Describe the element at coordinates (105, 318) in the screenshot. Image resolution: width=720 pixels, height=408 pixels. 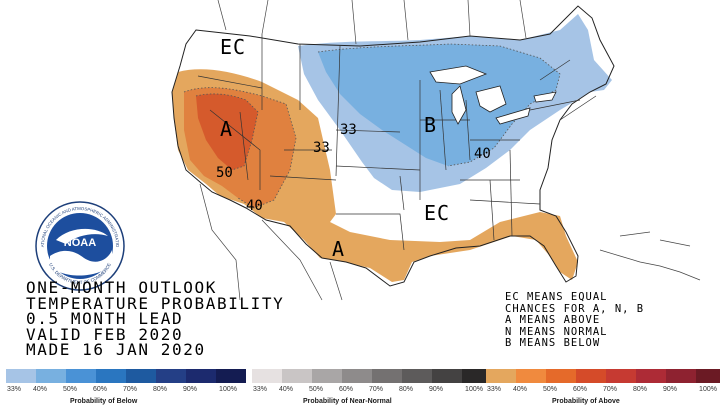
I see `title-line-3: 0.5 MONTH LEAD` at that location.